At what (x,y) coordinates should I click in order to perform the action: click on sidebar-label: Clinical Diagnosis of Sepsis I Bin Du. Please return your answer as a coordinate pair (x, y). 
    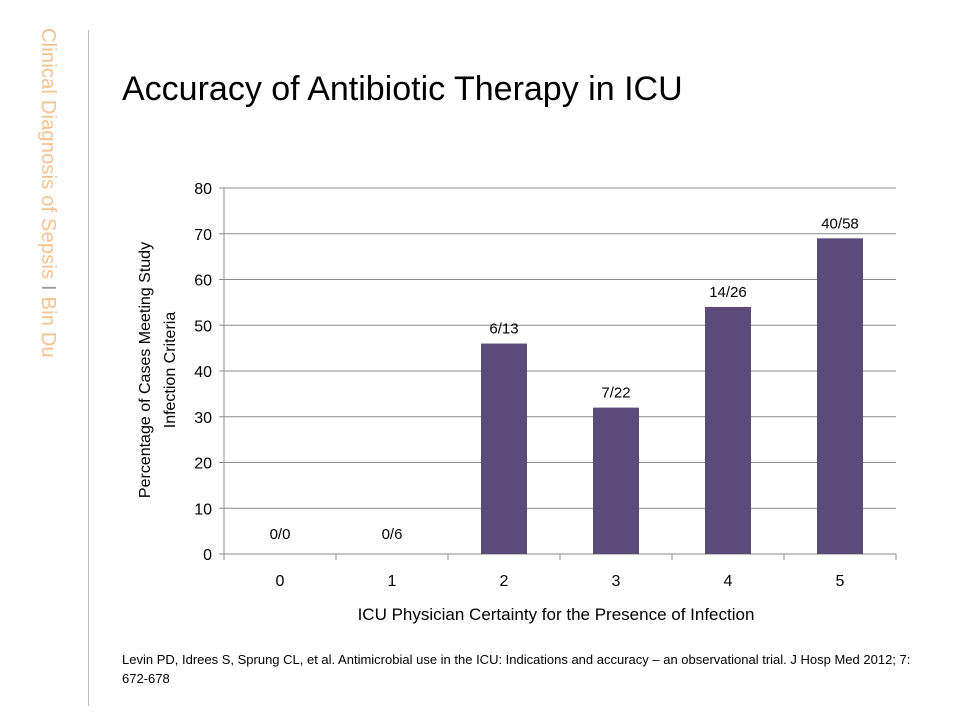
    Looking at the image, I should click on (47, 193).